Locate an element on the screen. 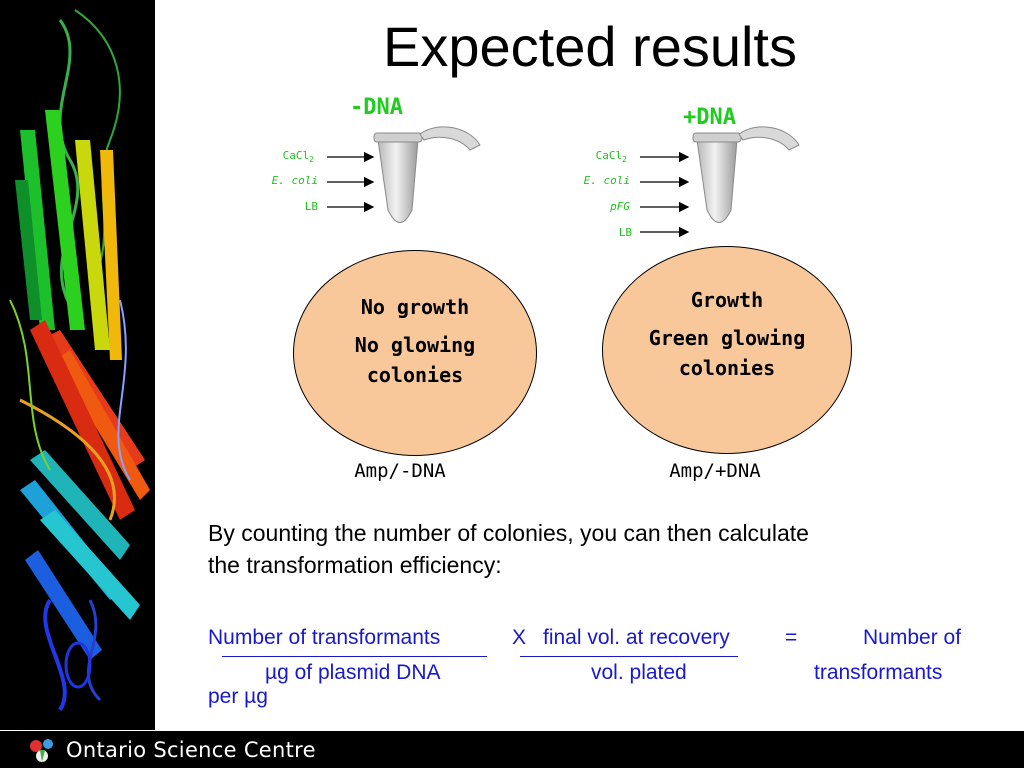 This screenshot has height=768, width=1024. petri-dish-plus is located at coordinates (727, 350).